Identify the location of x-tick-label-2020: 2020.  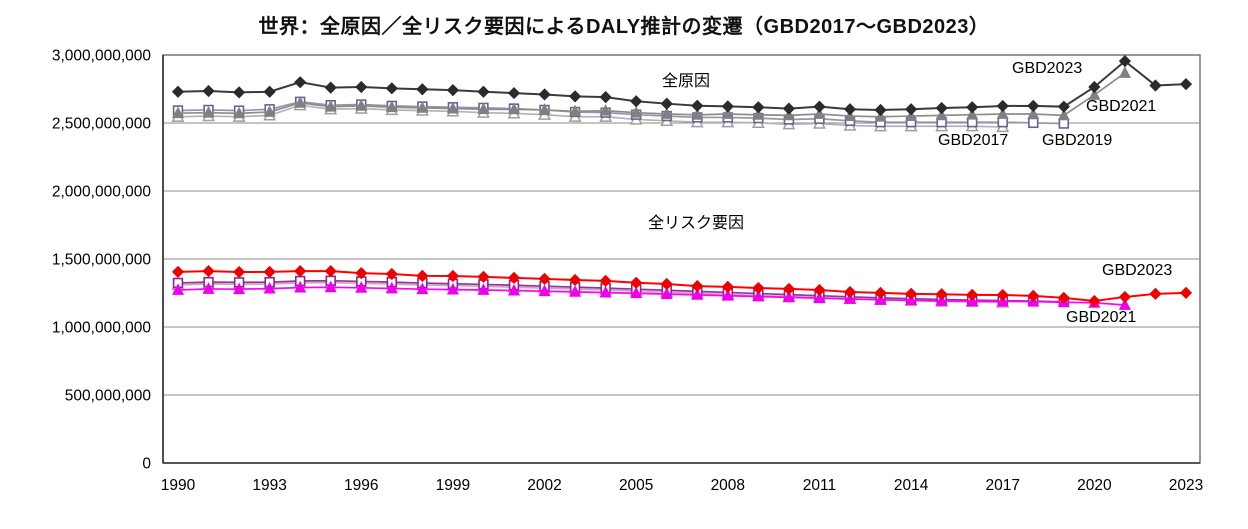
(1094, 485).